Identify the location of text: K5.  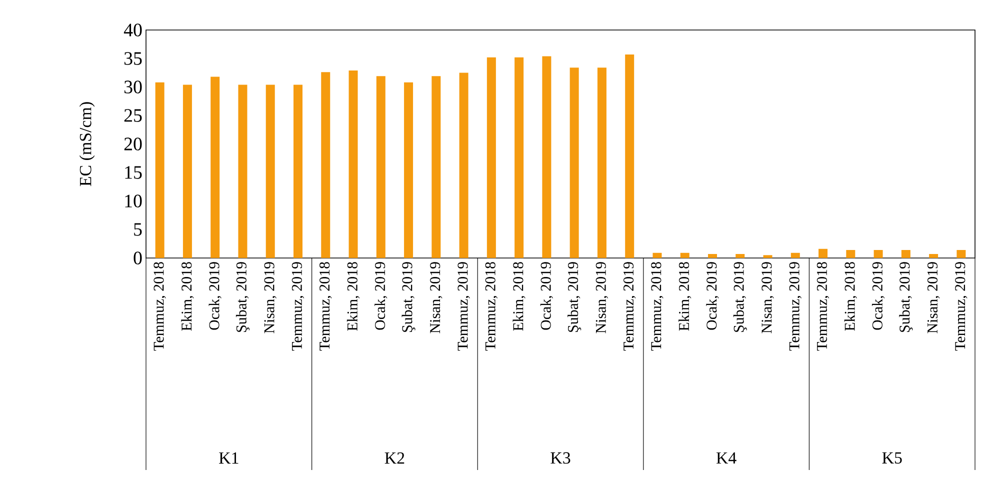
(892, 458).